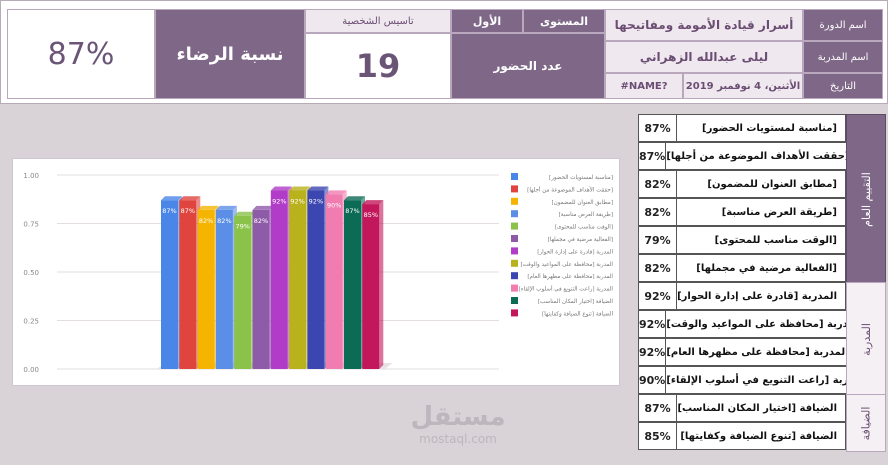  I want to click on rating-value: 85%, so click(657, 436).